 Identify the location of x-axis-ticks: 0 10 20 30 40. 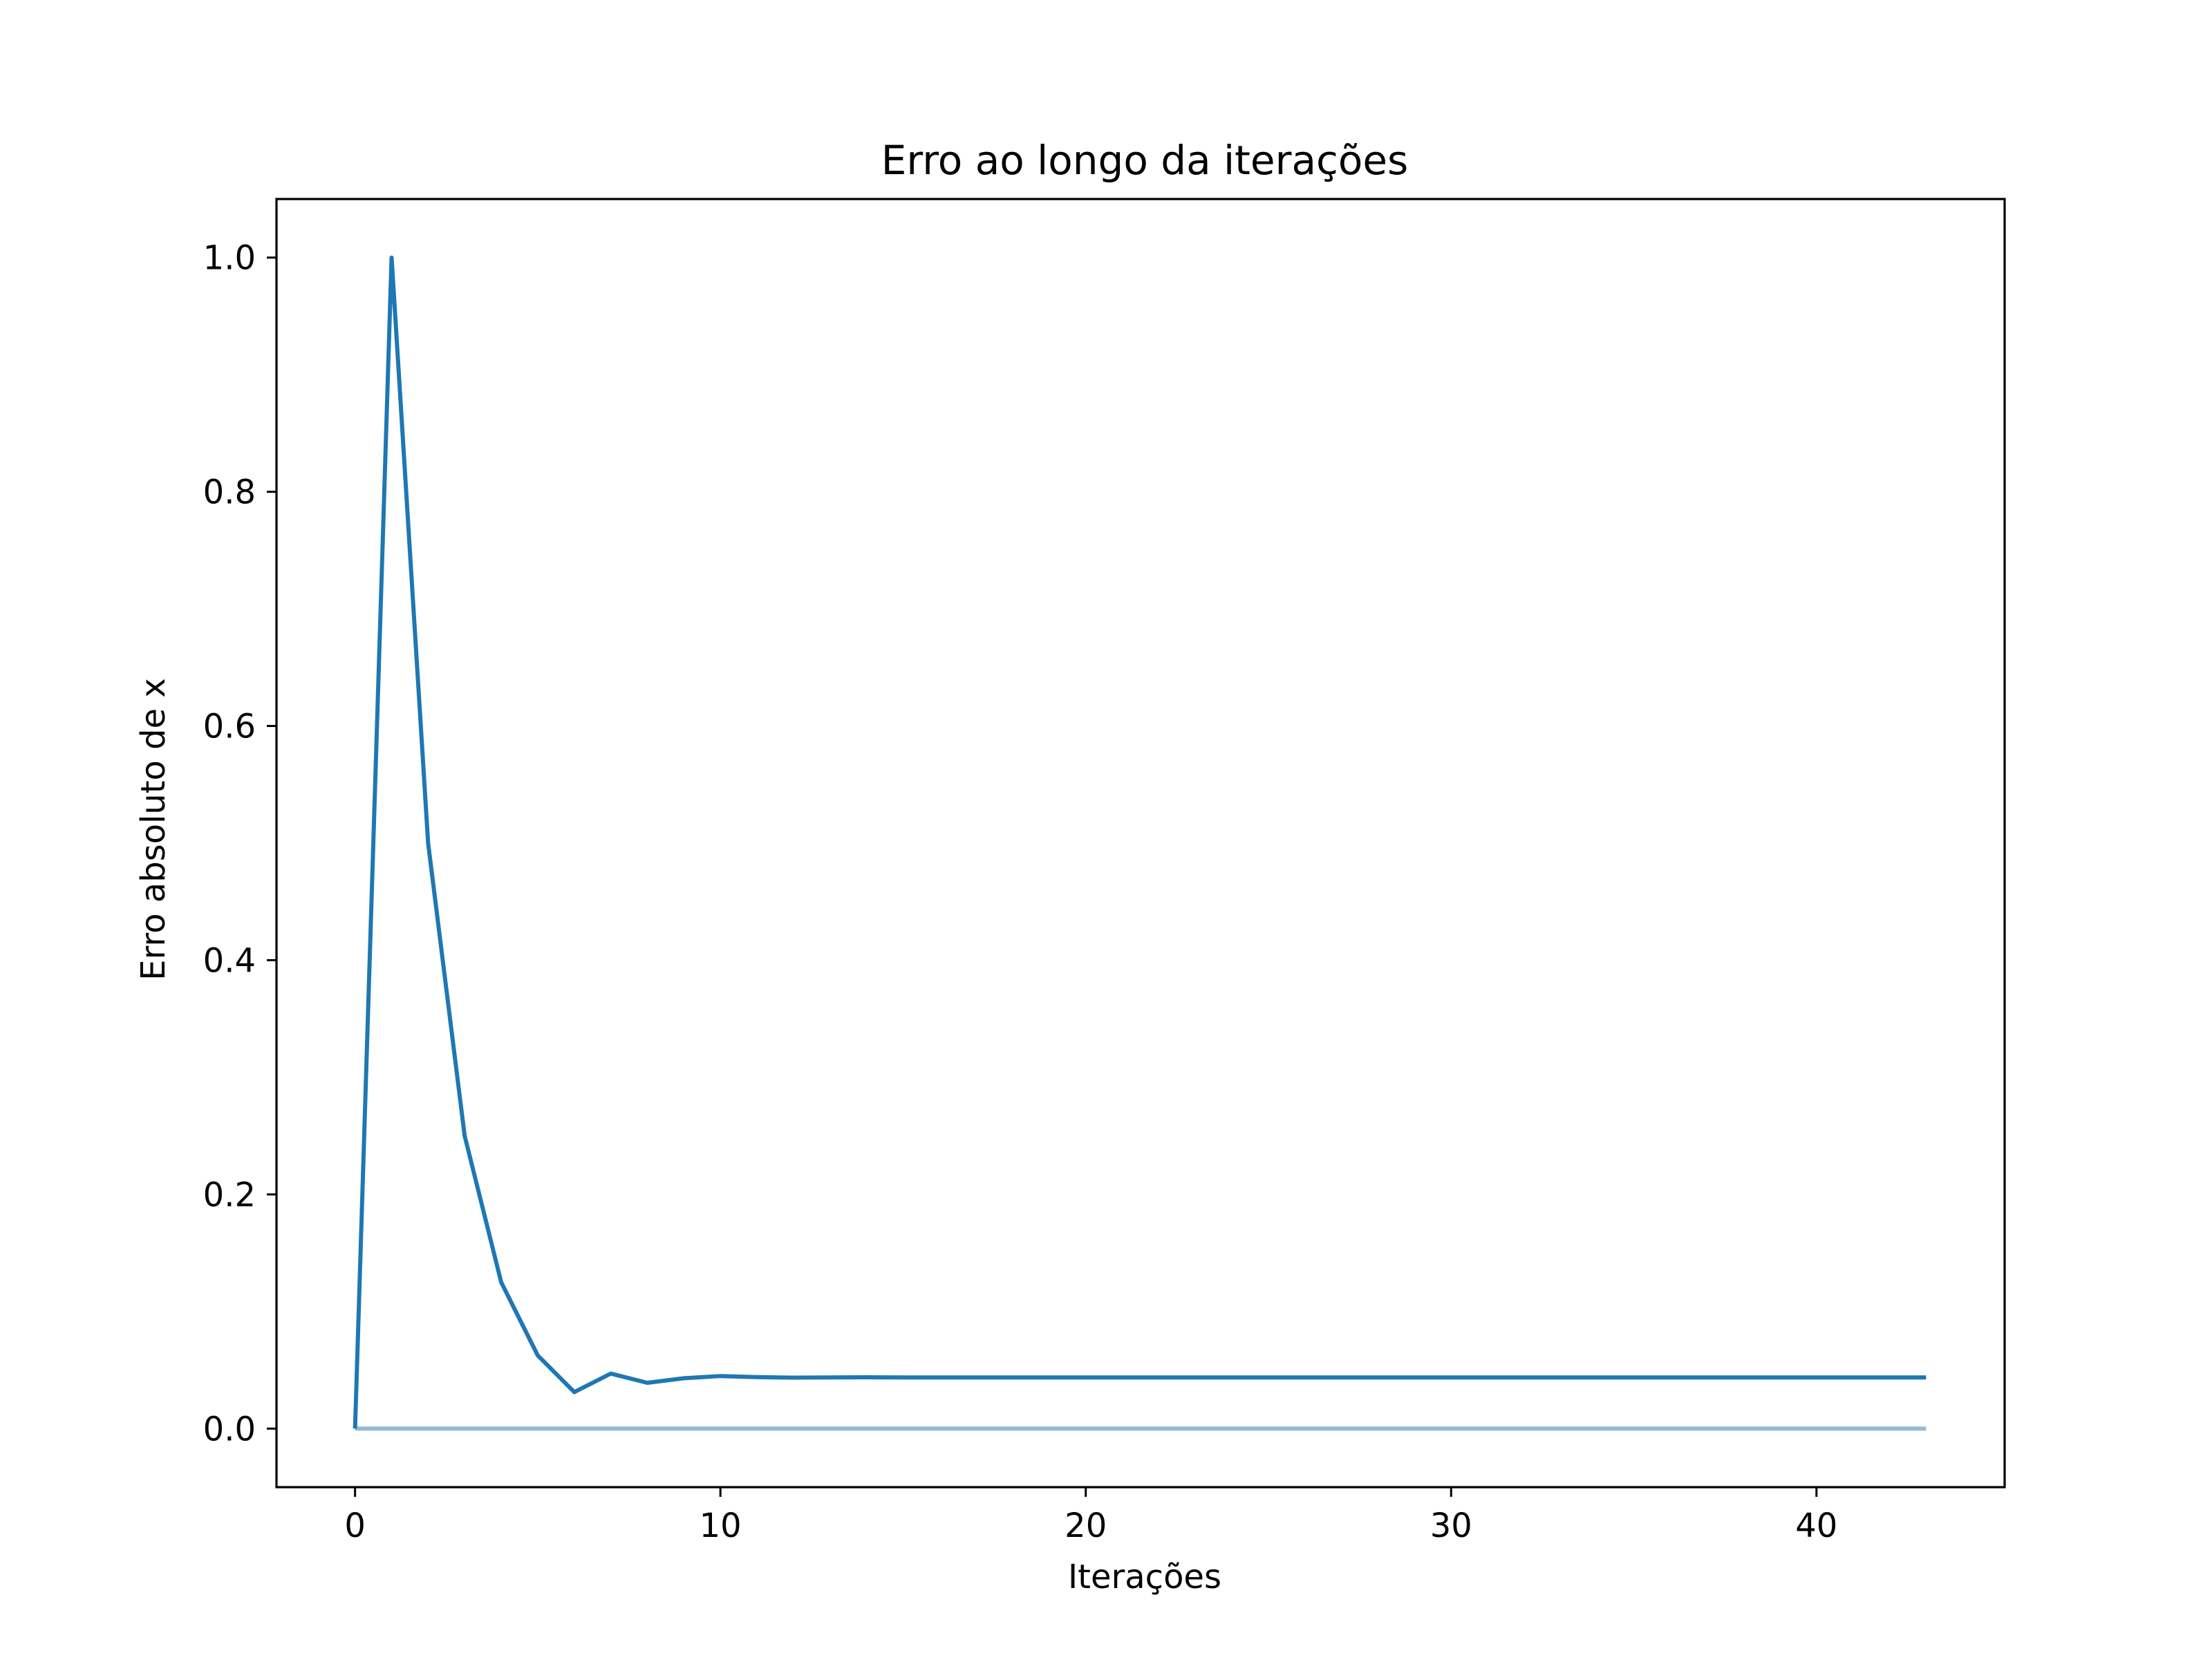
(1090, 1516).